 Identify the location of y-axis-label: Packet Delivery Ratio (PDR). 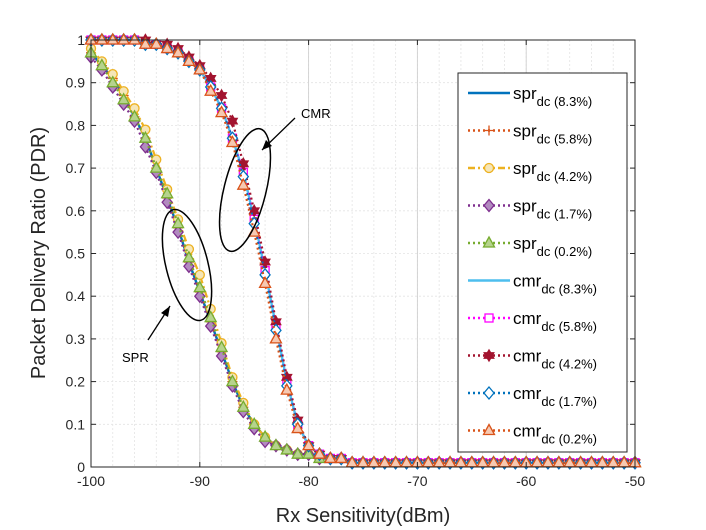
(39, 253).